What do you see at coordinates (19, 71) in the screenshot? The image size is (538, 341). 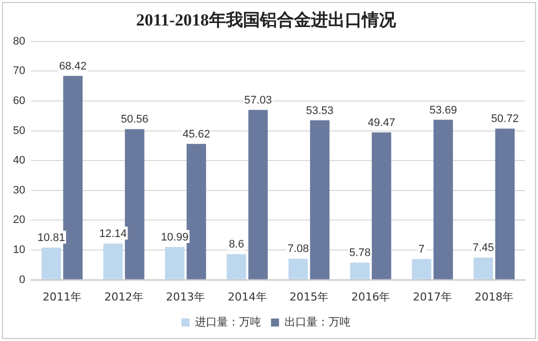 I see `y-tick-label: 70` at bounding box center [19, 71].